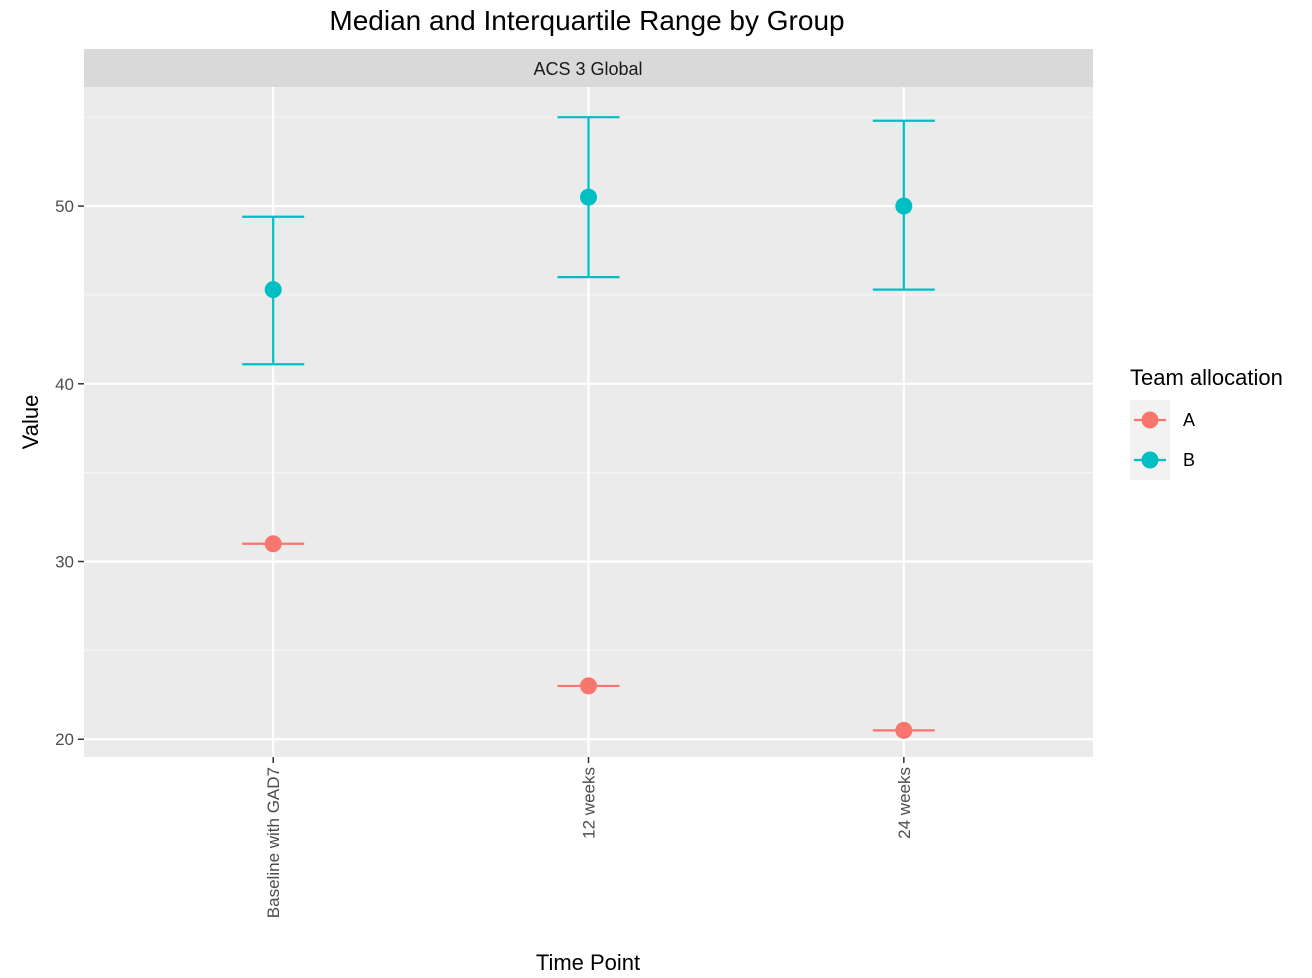 This screenshot has height=978, width=1312. Describe the element at coordinates (69, 473) in the screenshot. I see `y-axis: 20 30 40 50` at that location.